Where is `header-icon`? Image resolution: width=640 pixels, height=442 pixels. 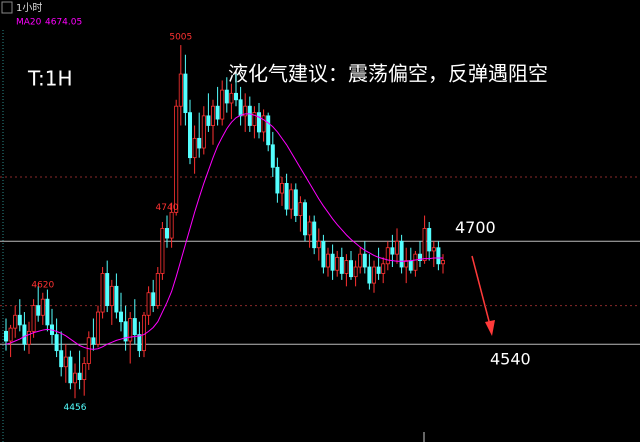 header-icon is located at coordinates (7, 7).